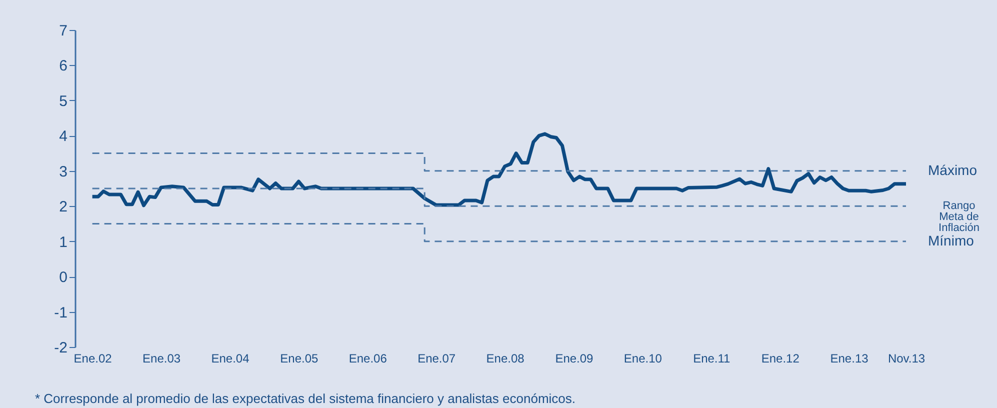 Image resolution: width=997 pixels, height=408 pixels. Describe the element at coordinates (299, 359) in the screenshot. I see `x-tick-label: Ene.05` at that location.